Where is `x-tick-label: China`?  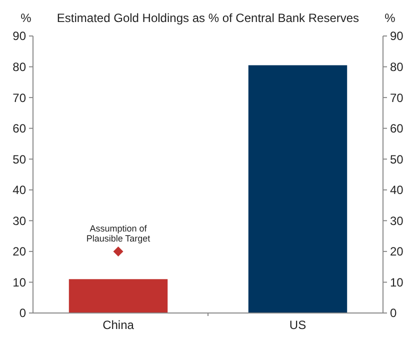 x-tick-label: China is located at coordinates (118, 325).